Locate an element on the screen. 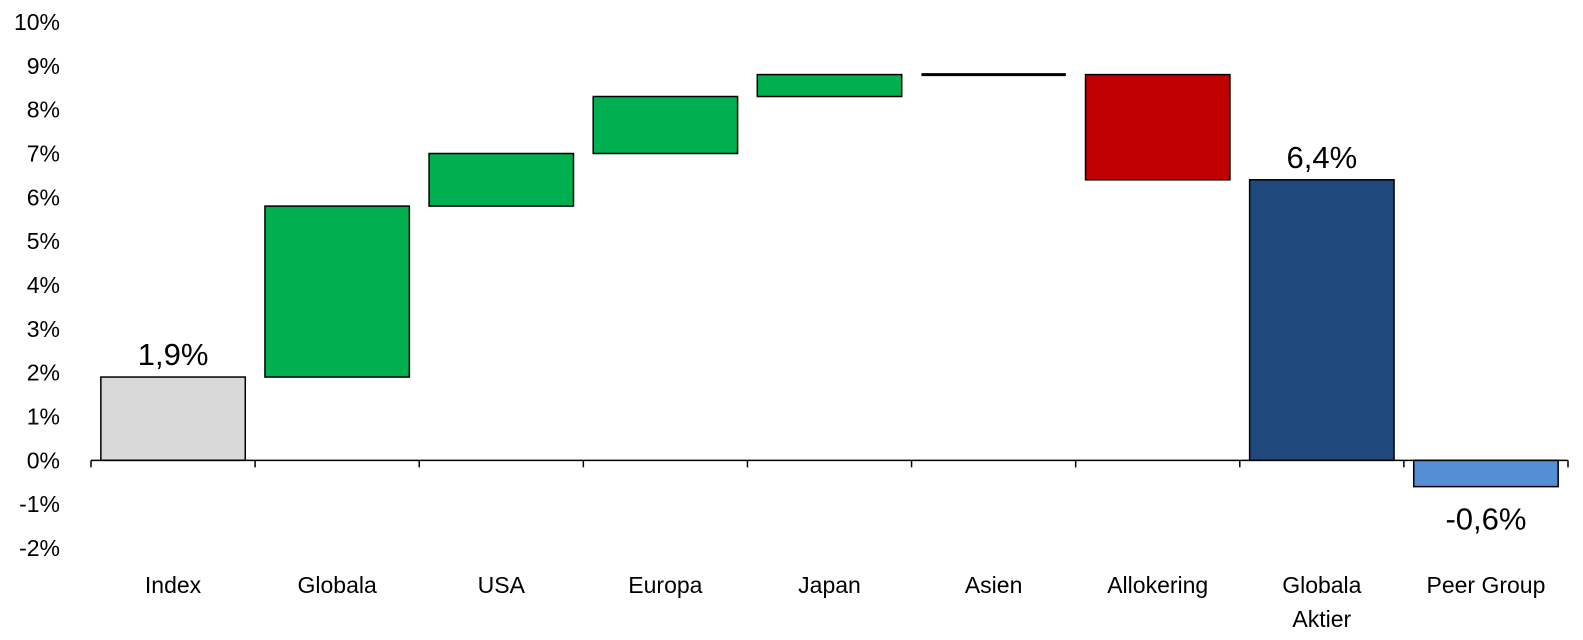  x-category-label-line: Japan is located at coordinates (829, 585).